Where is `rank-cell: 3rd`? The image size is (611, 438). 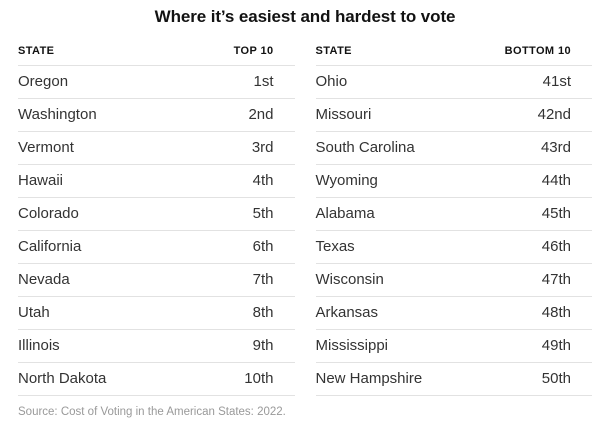
rank-cell: 3rd is located at coordinates (244, 148).